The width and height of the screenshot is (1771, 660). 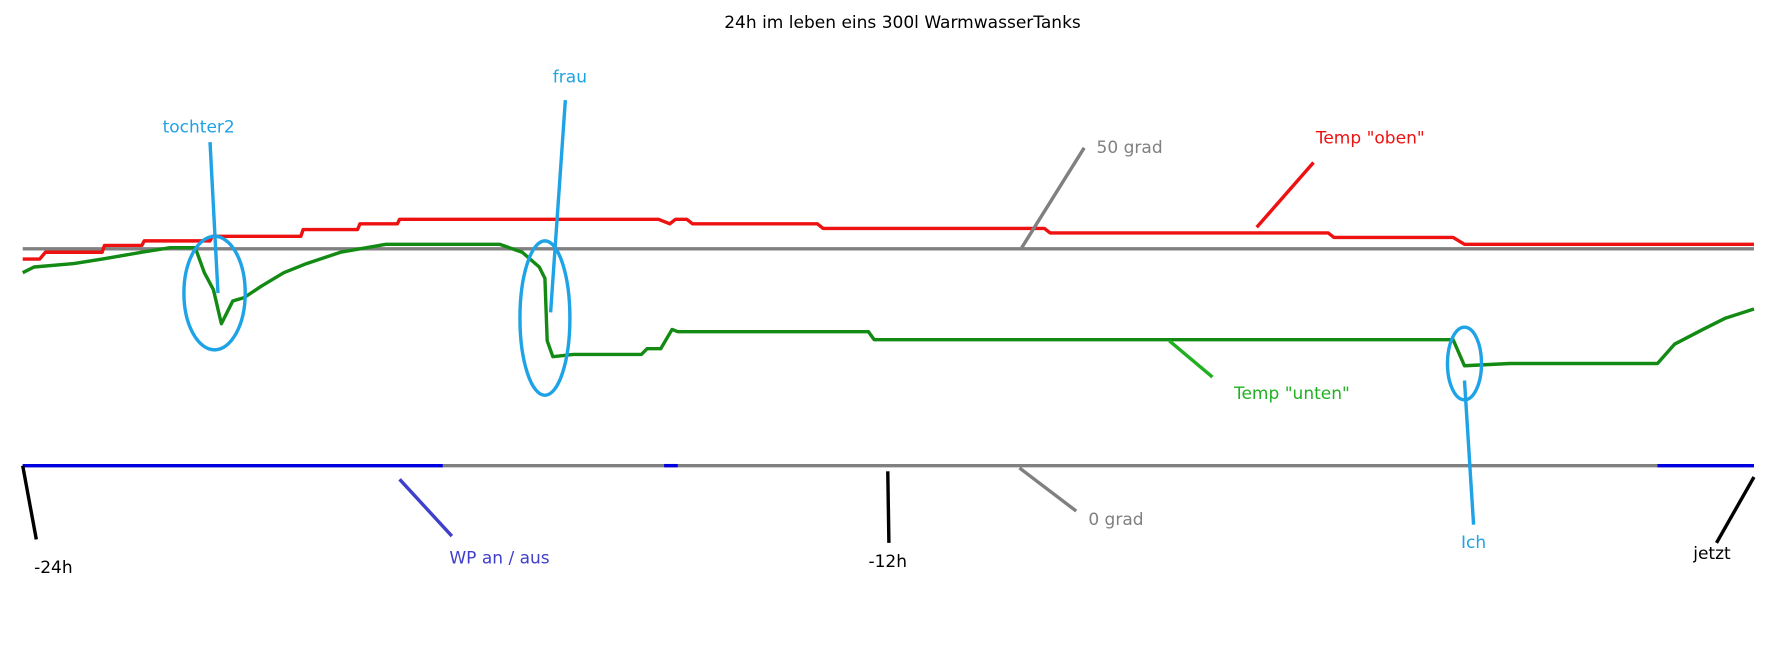 What do you see at coordinates (1130, 148) in the screenshot?
I see `annotation: 50 grad` at bounding box center [1130, 148].